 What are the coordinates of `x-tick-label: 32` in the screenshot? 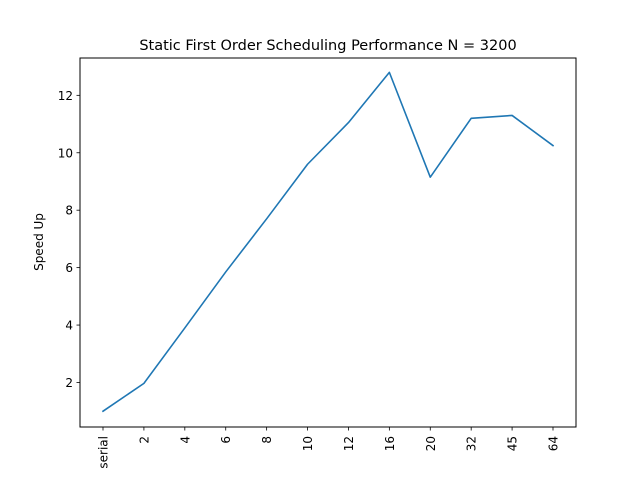 It's located at (472, 443).